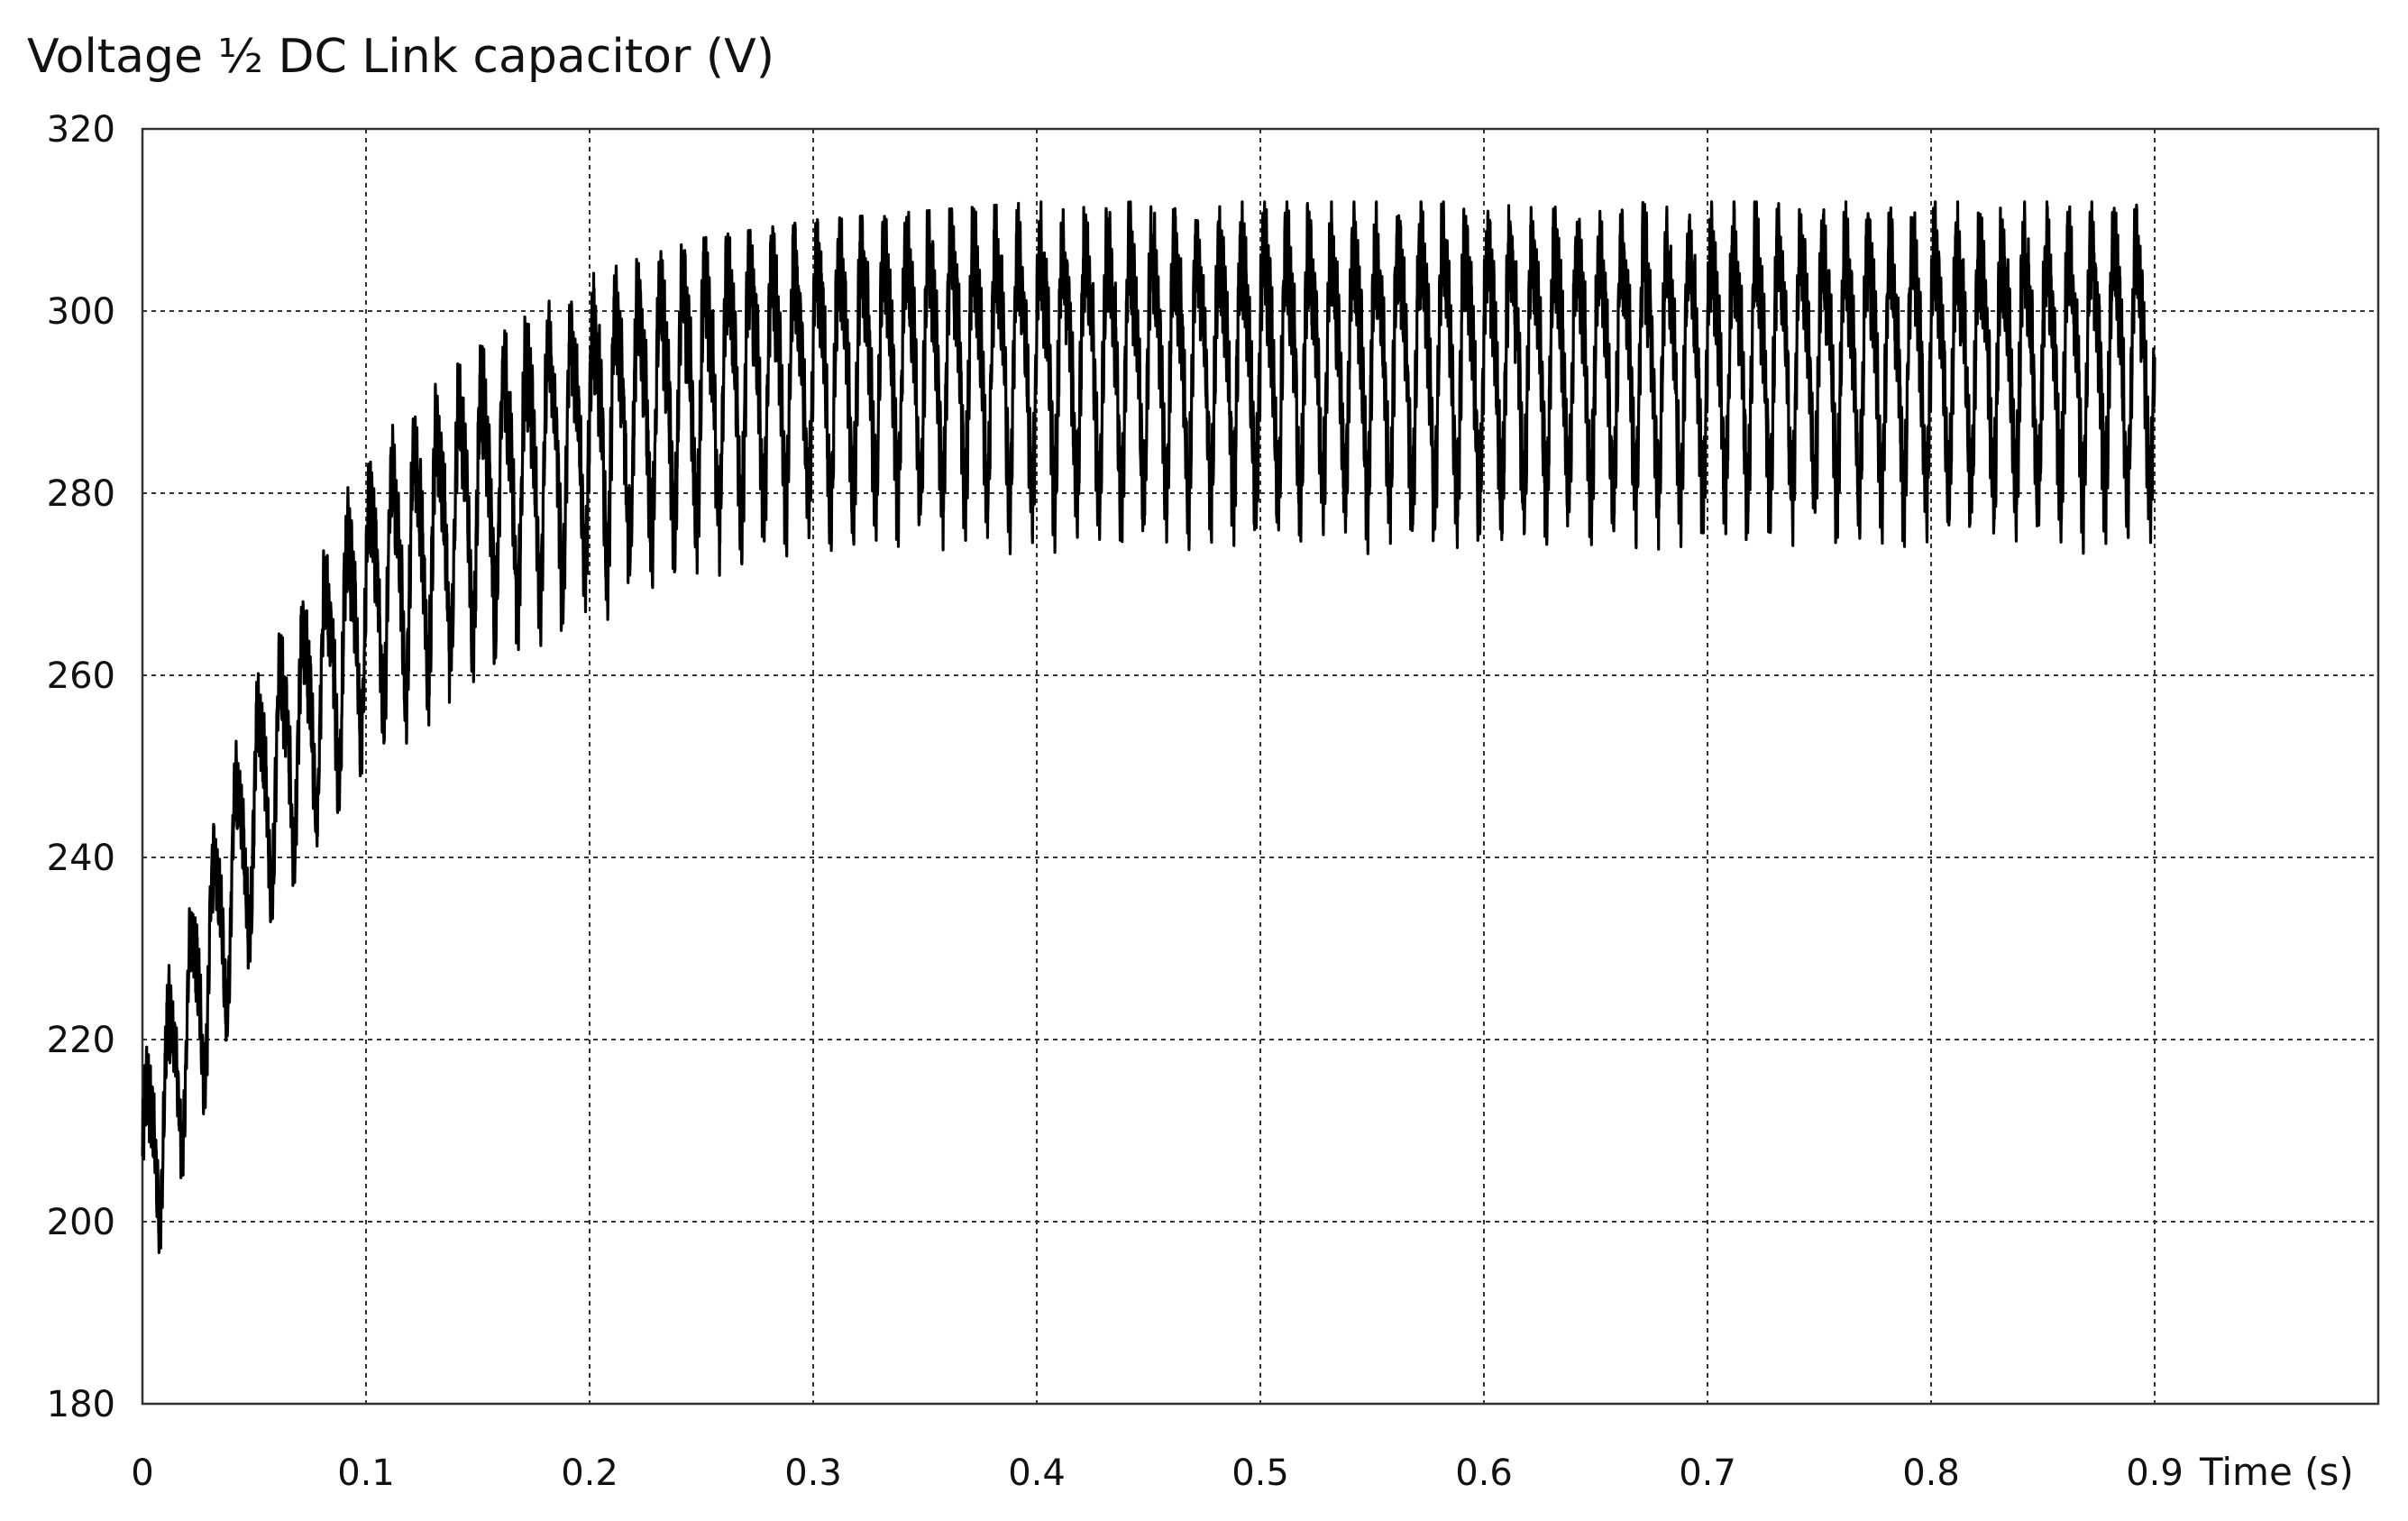  What do you see at coordinates (813, 1473) in the screenshot?
I see `x-tick-label-3: 0.3` at bounding box center [813, 1473].